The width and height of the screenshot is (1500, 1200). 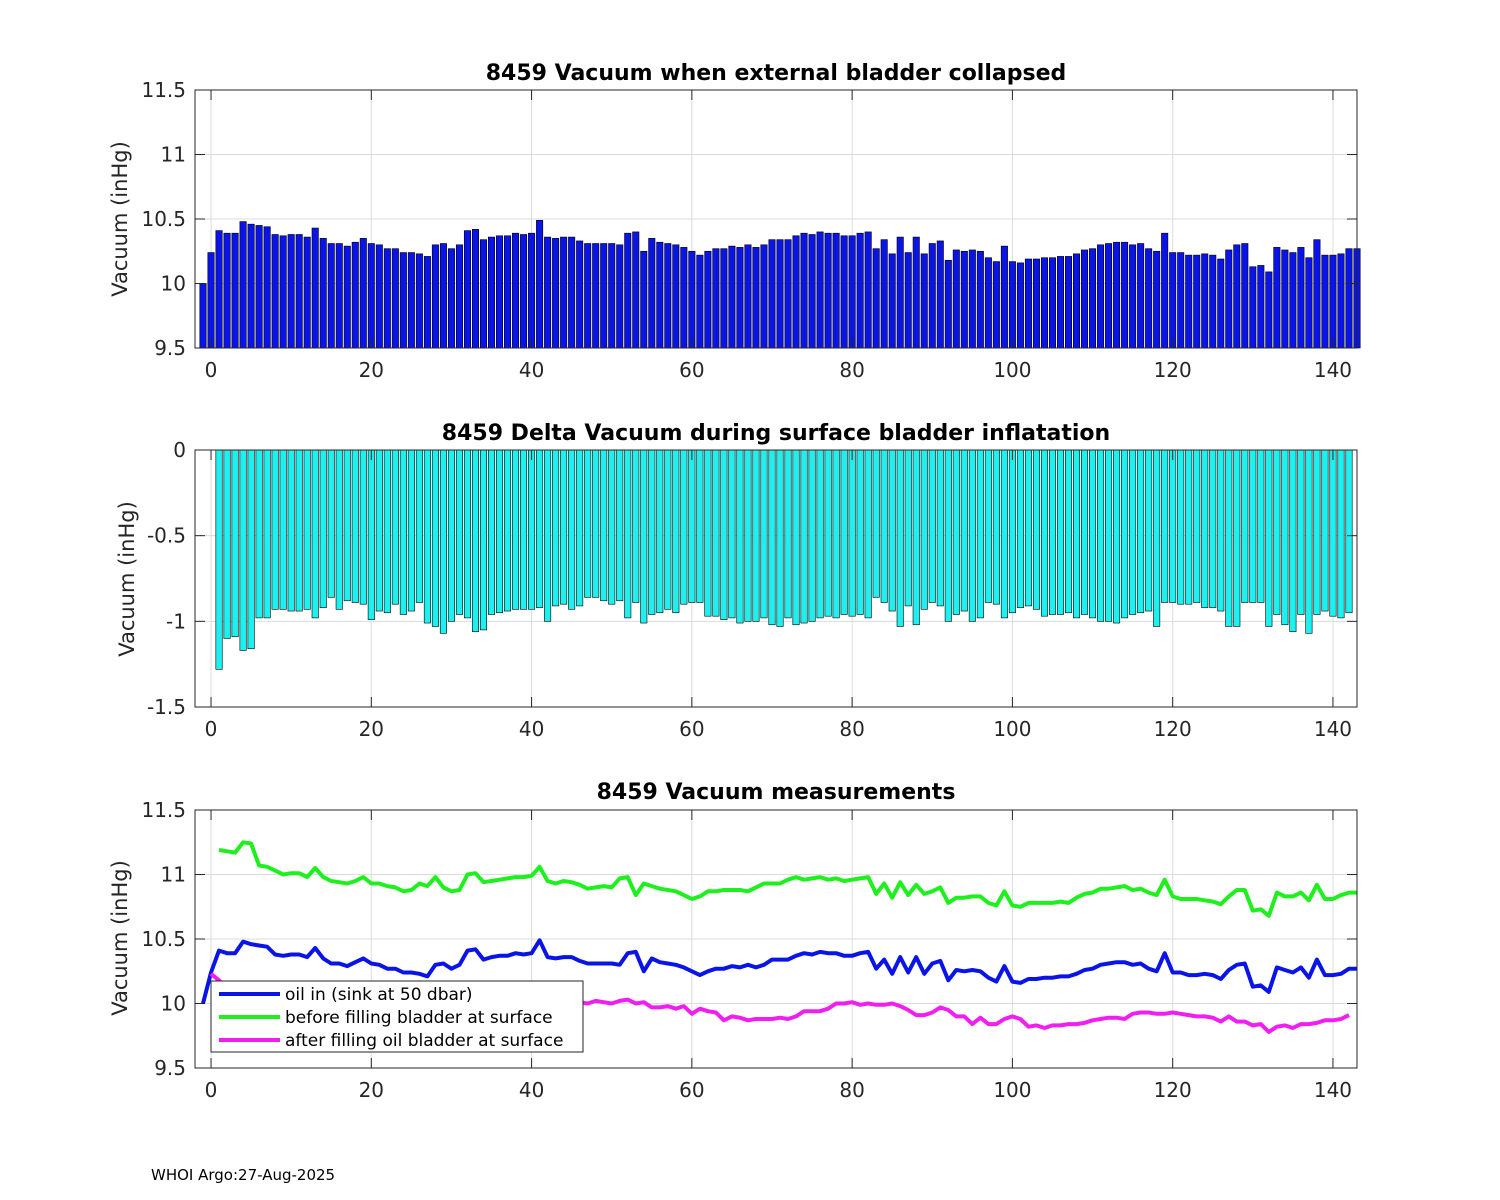 What do you see at coordinates (211, 1090) in the screenshot?
I see `x-tick-label: 0` at bounding box center [211, 1090].